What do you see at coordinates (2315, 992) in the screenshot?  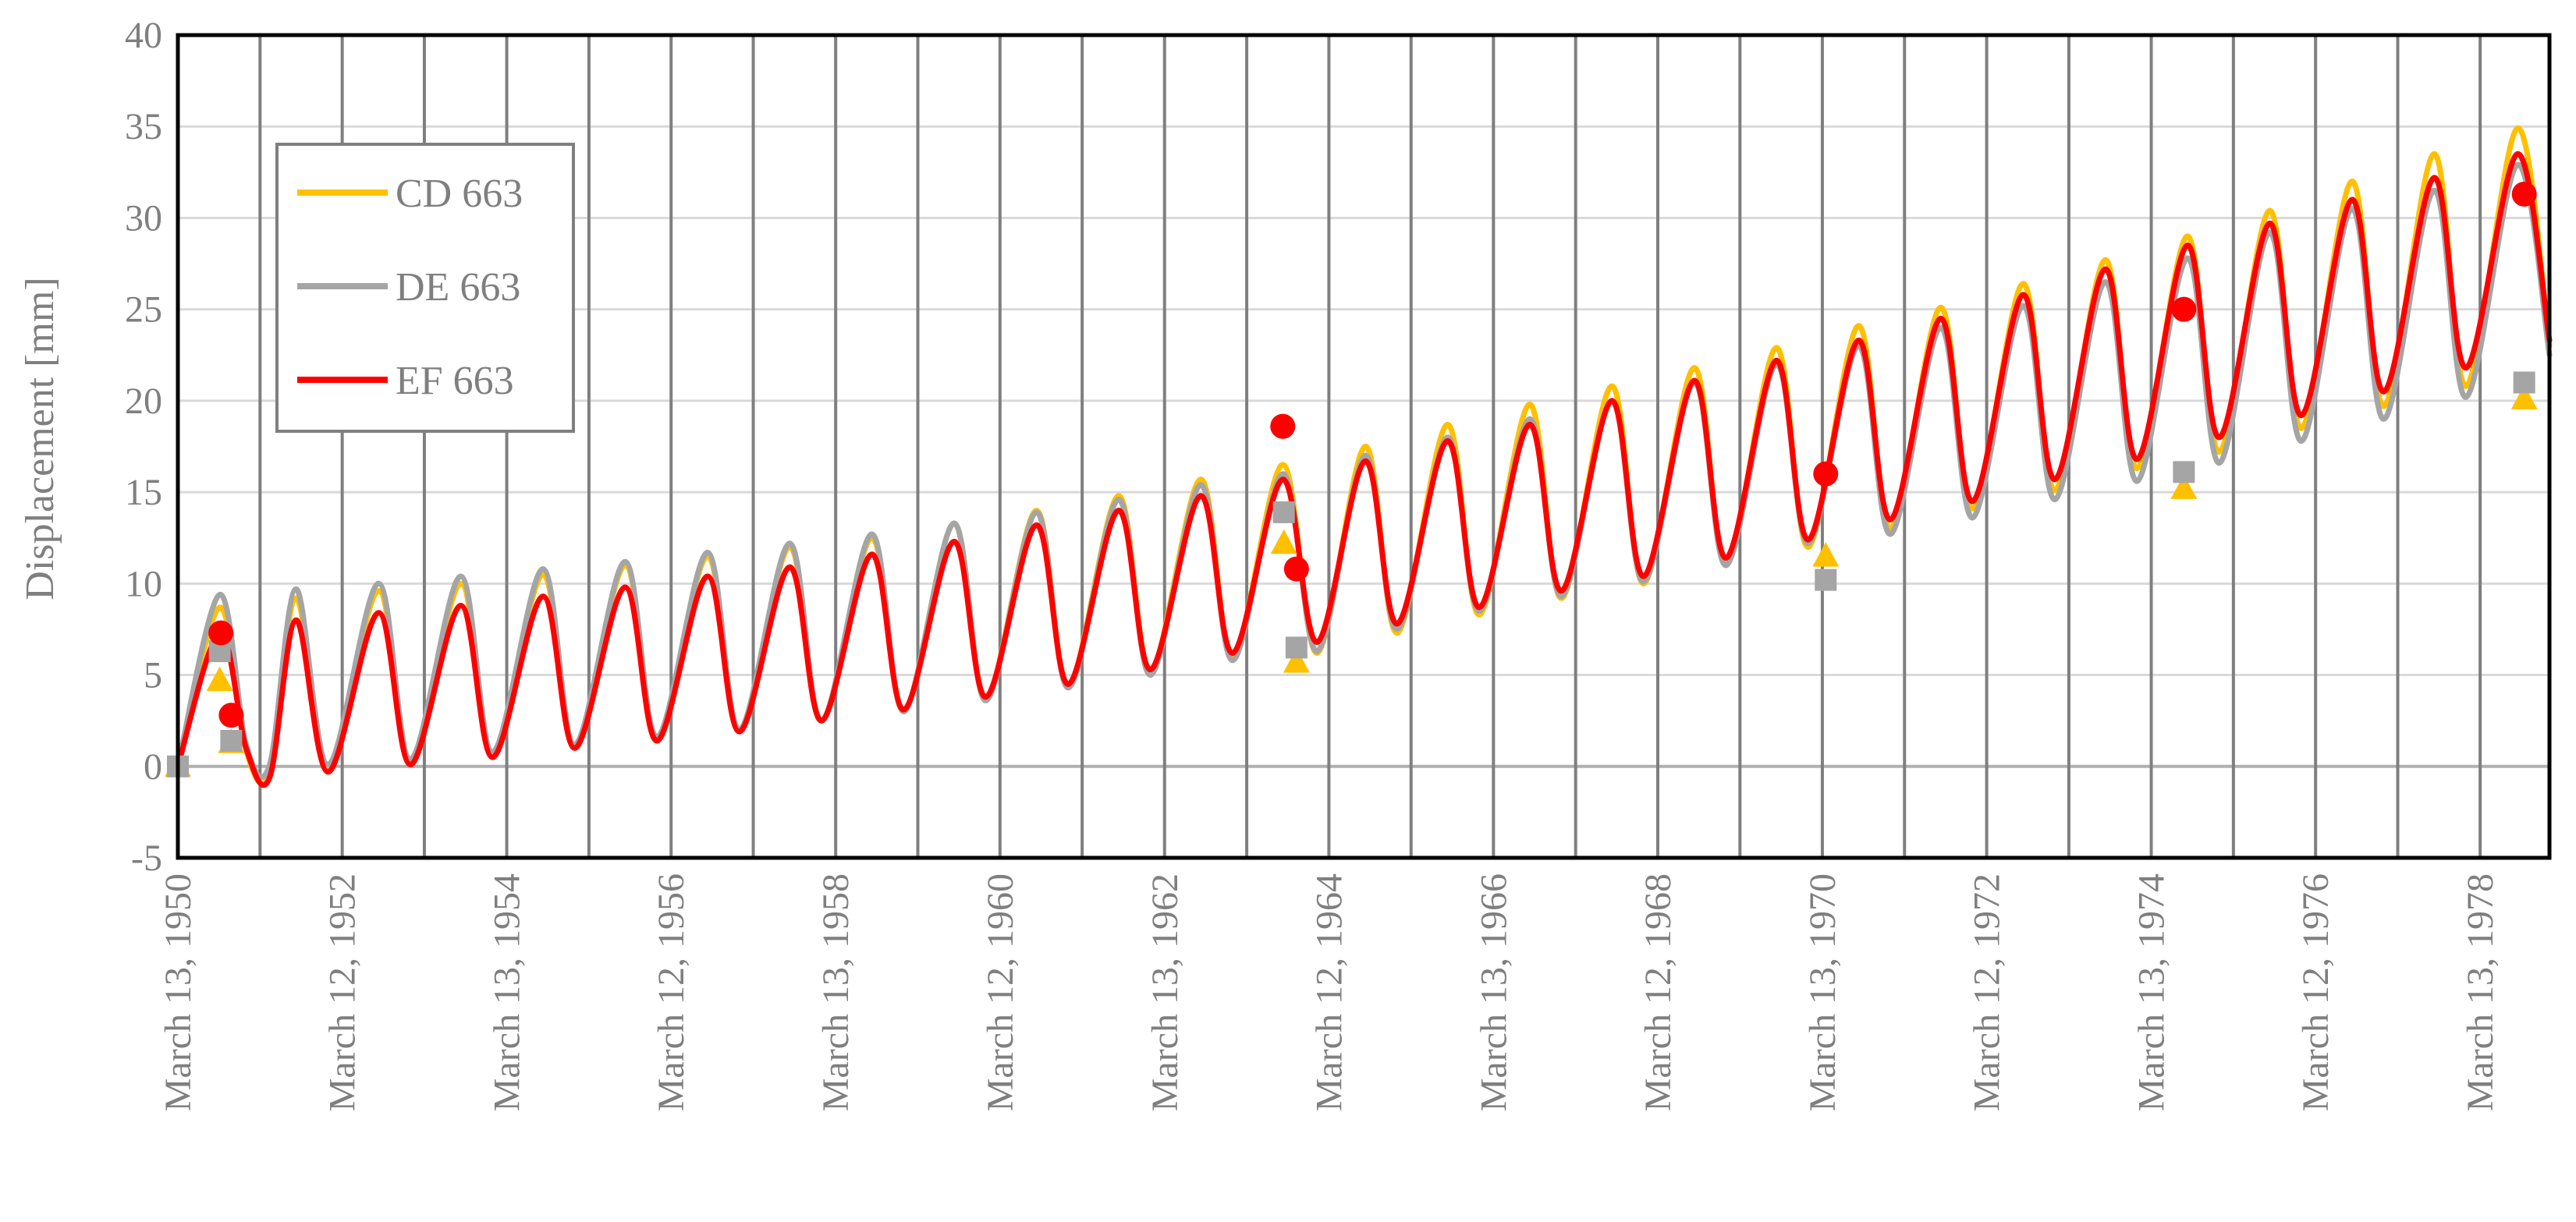 I see `x-tick-label: March 12, 1976` at bounding box center [2315, 992].